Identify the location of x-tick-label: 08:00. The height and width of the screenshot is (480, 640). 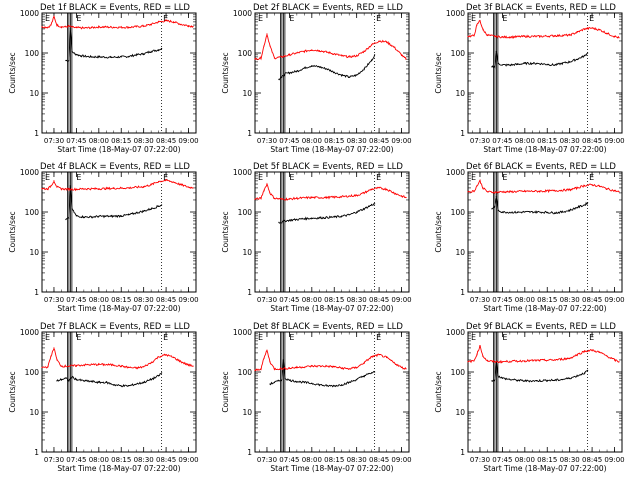
(99, 141).